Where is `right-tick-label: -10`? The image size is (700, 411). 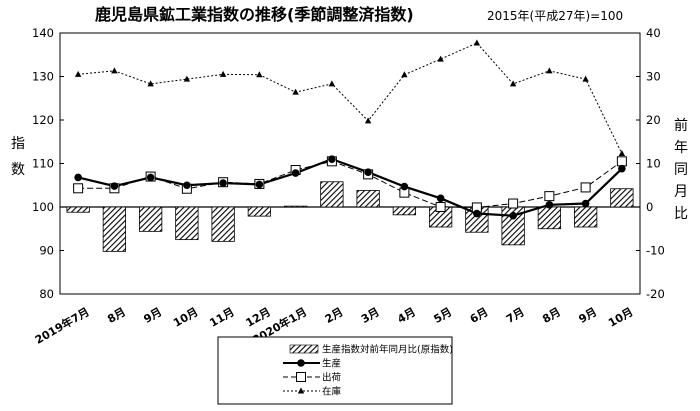
right-tick-label: -10 is located at coordinates (655, 251).